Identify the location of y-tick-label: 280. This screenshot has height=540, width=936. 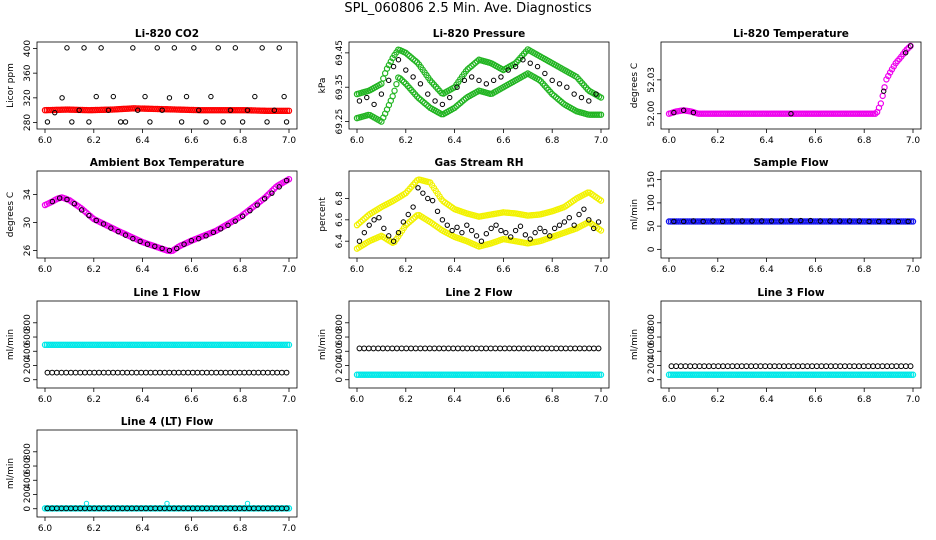
(28, 122).